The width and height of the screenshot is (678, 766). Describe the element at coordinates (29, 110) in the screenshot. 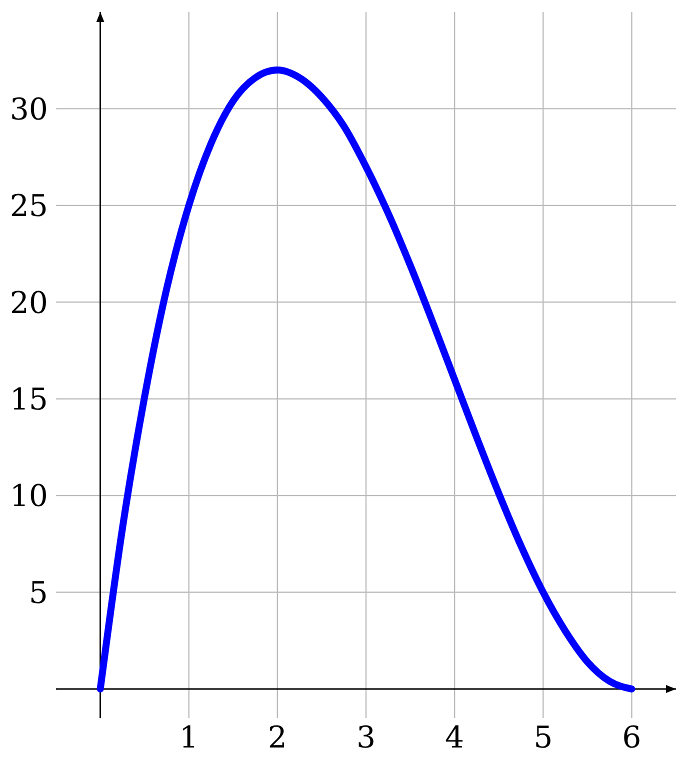

I see `y-tick-label: 30` at that location.